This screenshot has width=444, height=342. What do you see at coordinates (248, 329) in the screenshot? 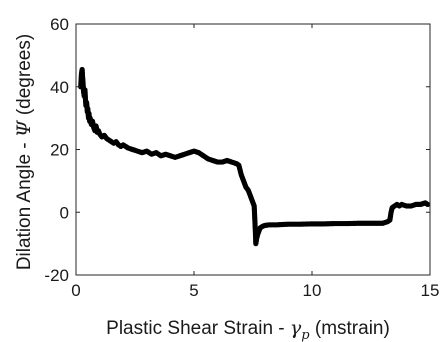
I see `x-axis-title: Plastic Shear Strain - γp (mstrain)` at bounding box center [248, 329].